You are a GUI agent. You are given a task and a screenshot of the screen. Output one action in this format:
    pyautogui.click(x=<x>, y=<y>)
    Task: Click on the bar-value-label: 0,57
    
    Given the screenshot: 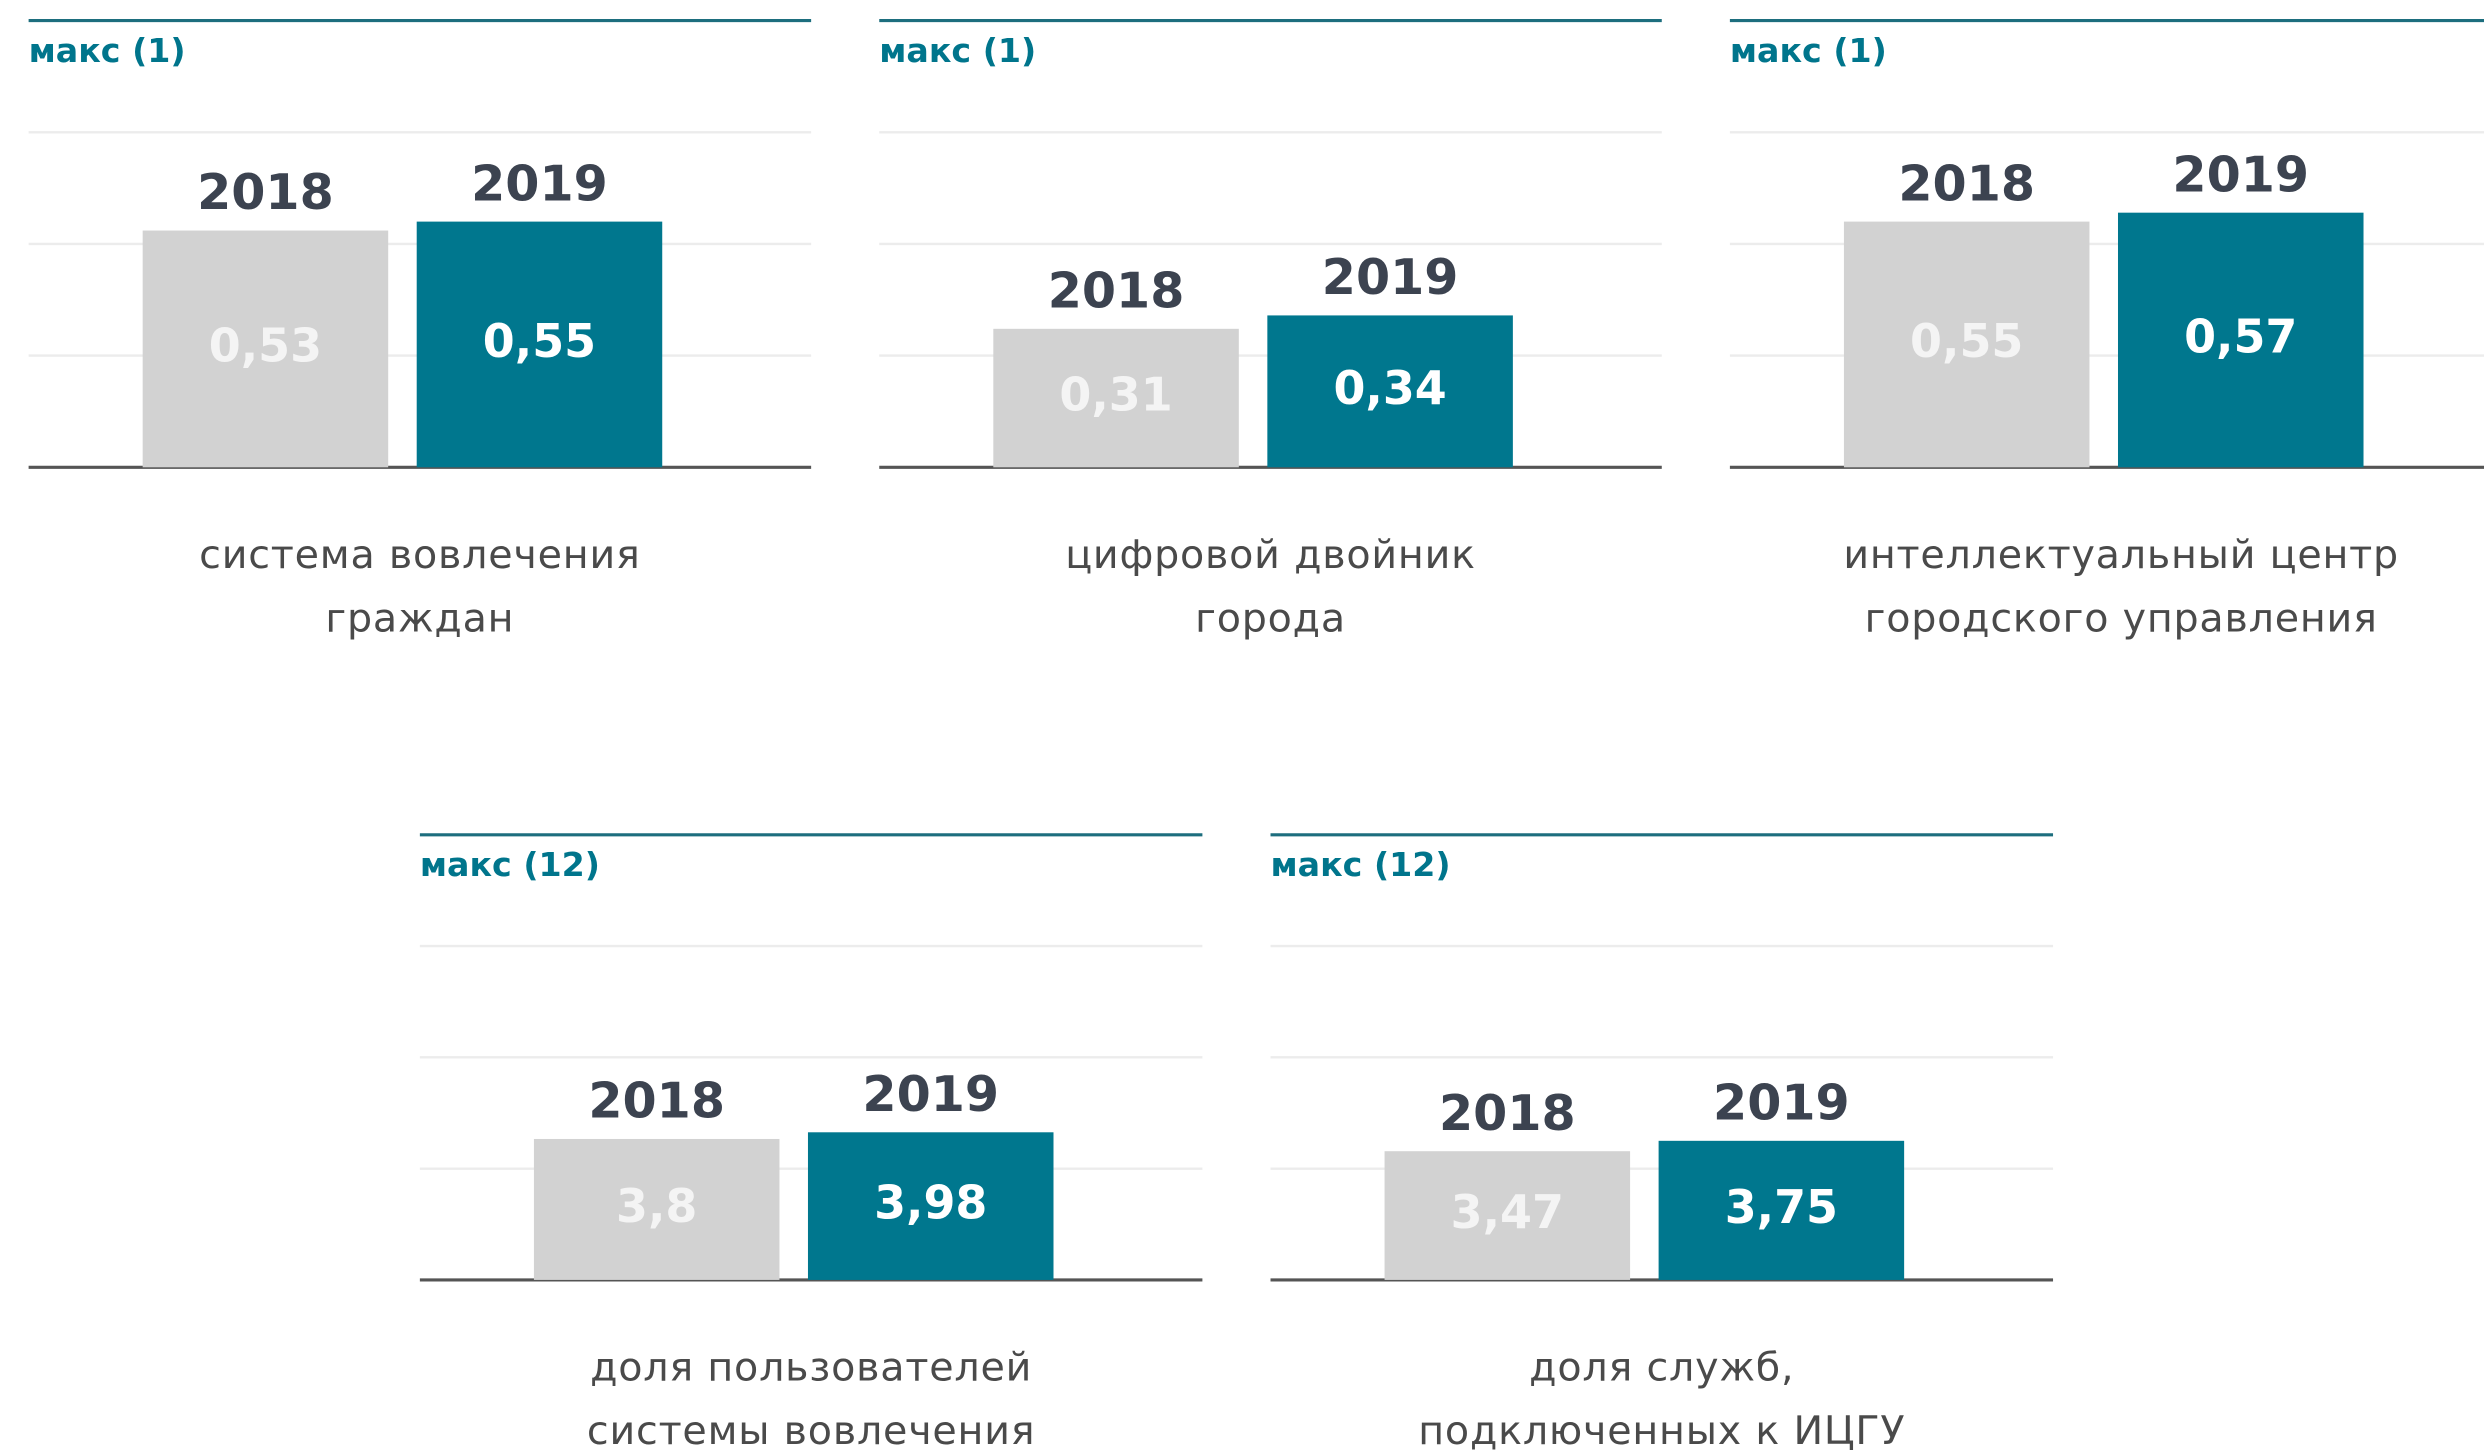 What is the action you would take?
    pyautogui.click(x=2240, y=336)
    